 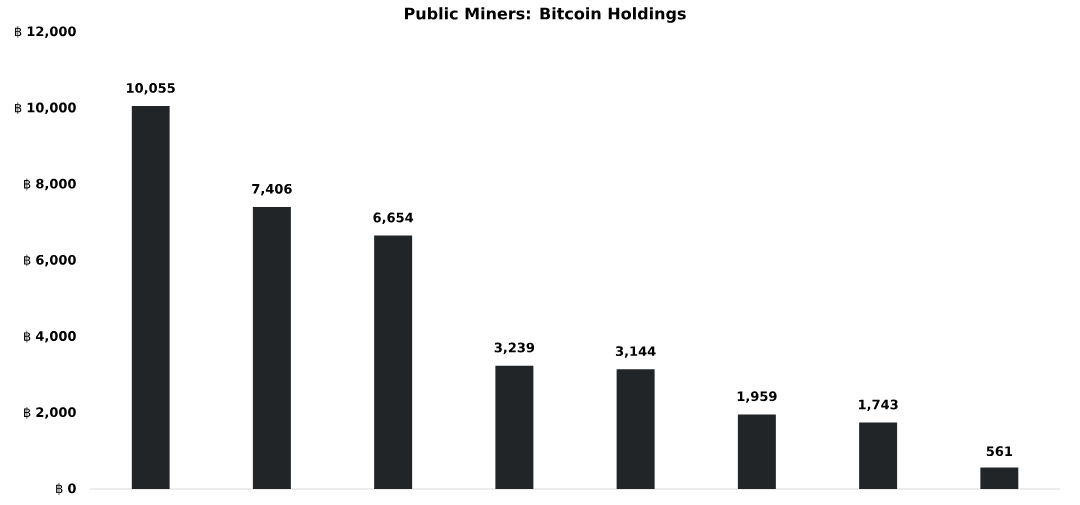 I want to click on chart-title: Public Miners: Bitcoin Holdings, so click(x=545, y=15).